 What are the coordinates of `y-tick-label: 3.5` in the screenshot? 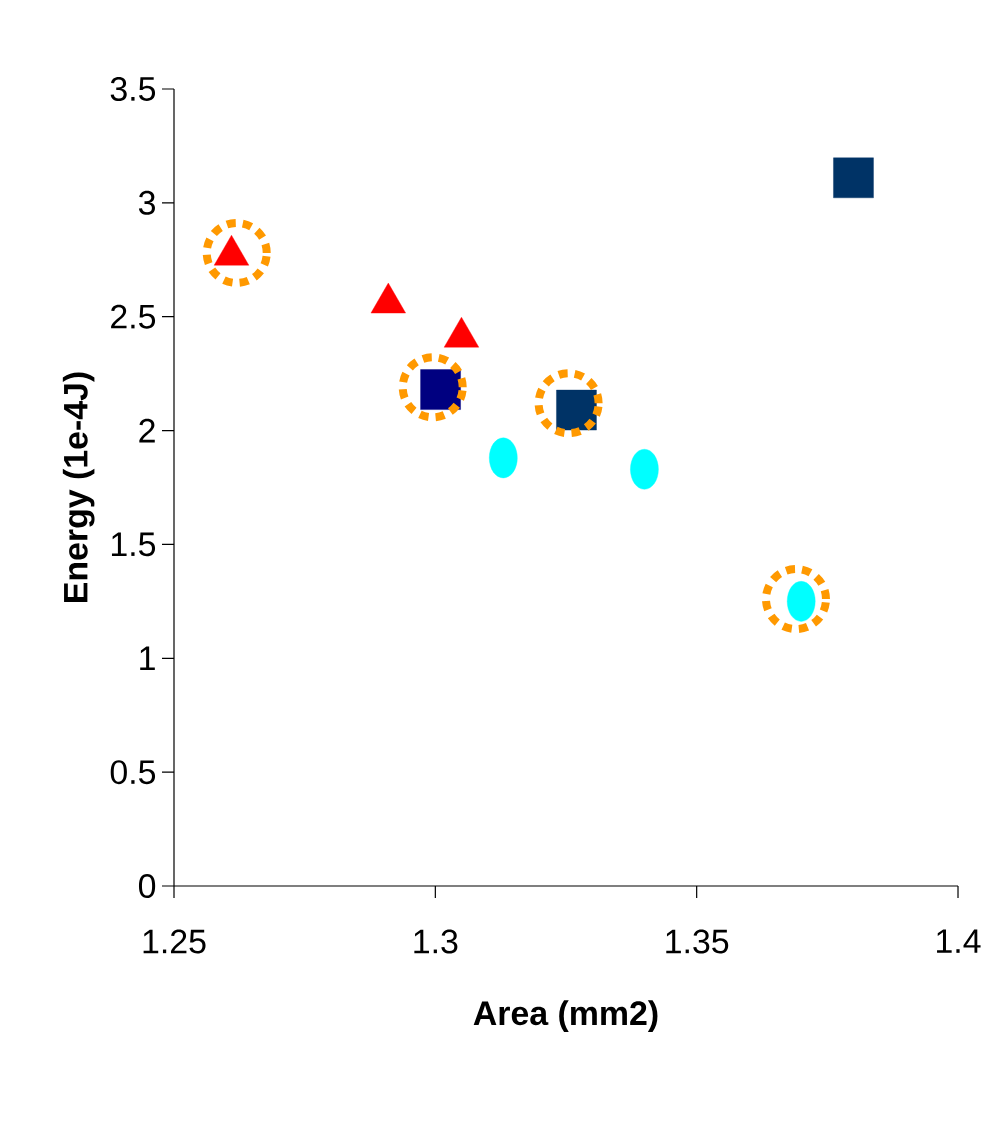 It's located at (133, 89).